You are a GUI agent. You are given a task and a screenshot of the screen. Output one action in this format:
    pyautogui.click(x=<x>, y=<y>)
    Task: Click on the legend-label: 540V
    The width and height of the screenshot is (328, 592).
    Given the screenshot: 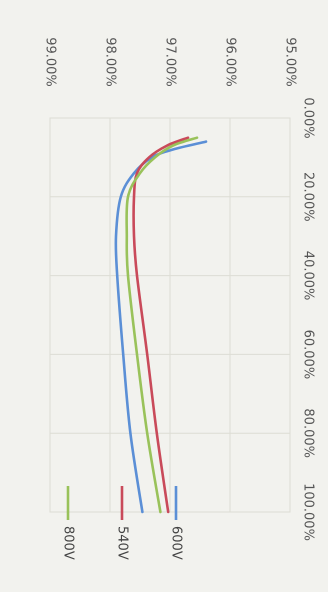 What is the action you would take?
    pyautogui.click(x=122, y=543)
    